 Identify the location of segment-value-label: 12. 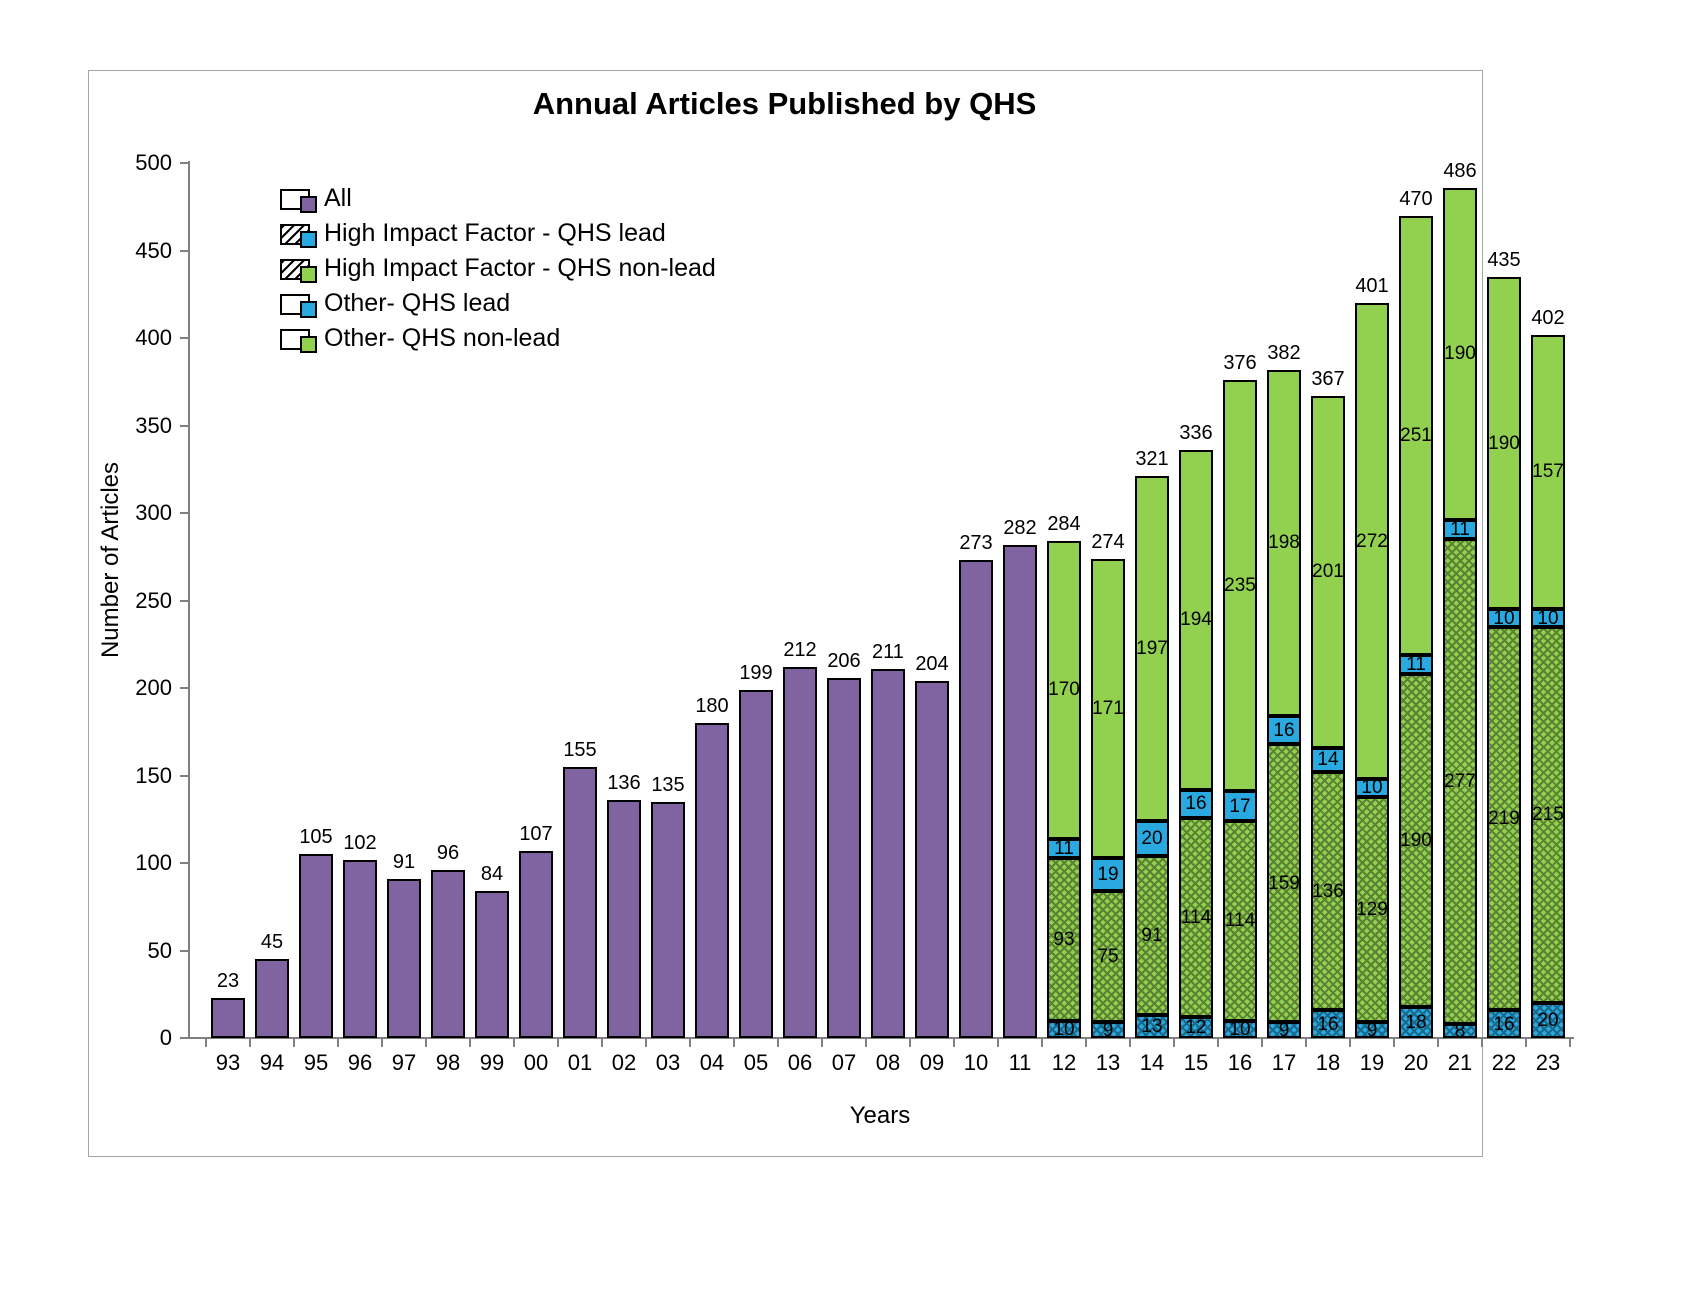
(1196, 1027).